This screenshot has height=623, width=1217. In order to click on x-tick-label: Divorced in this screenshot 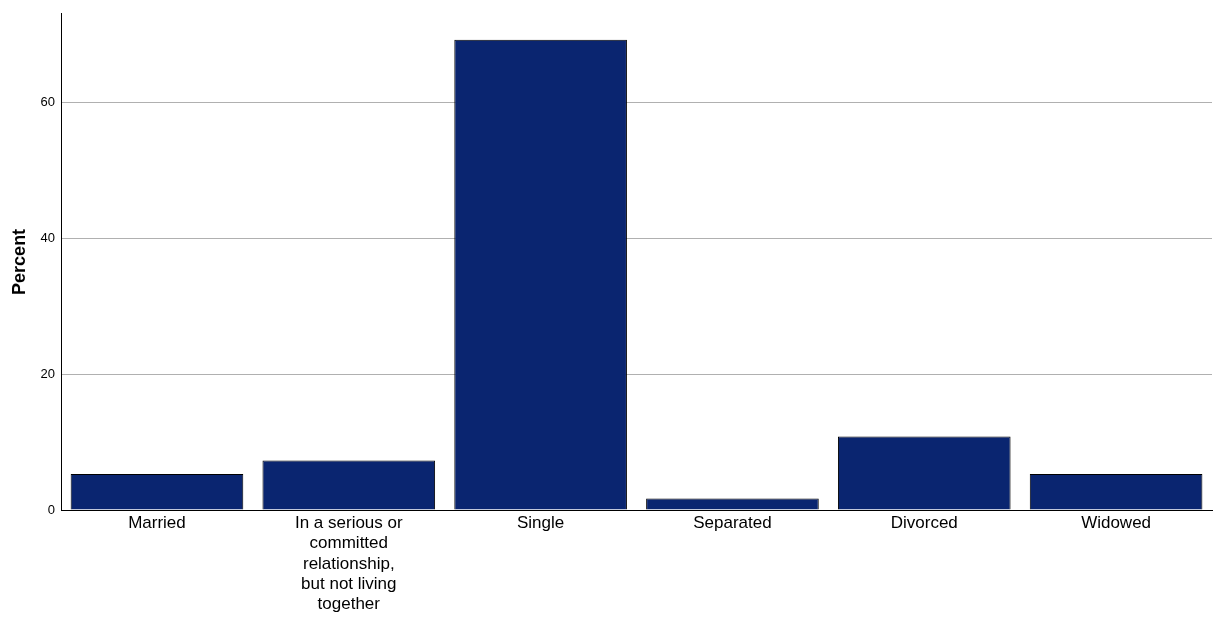, I will do `click(924, 522)`.